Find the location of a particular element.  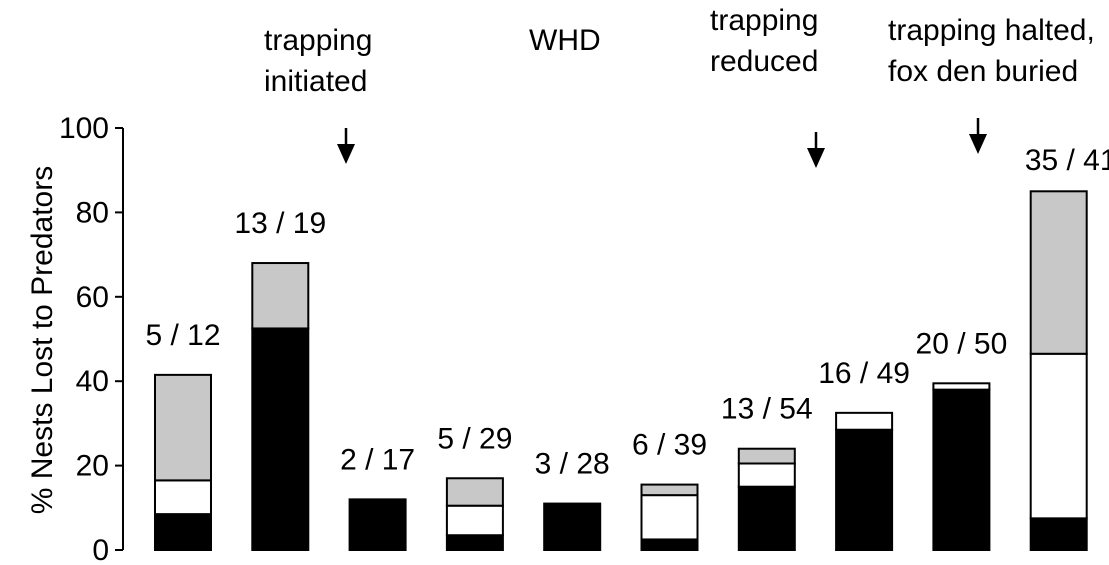

bar-data-label: 35 / 41 is located at coordinates (1067, 160).